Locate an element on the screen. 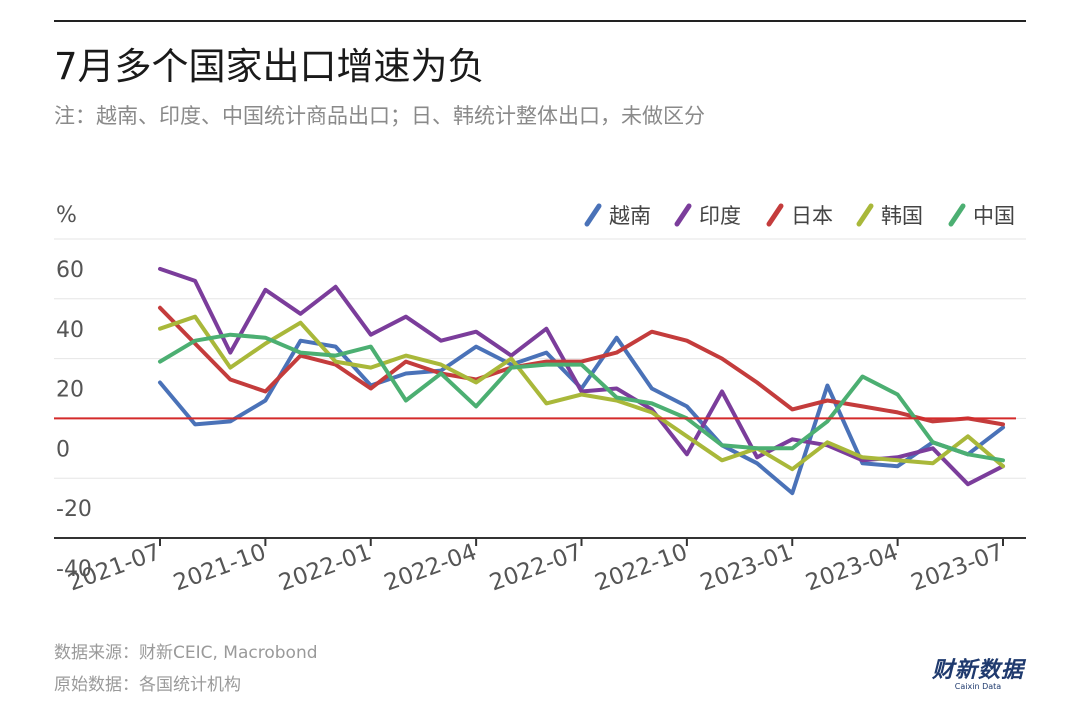  legend-label: 韩国 is located at coordinates (902, 216).